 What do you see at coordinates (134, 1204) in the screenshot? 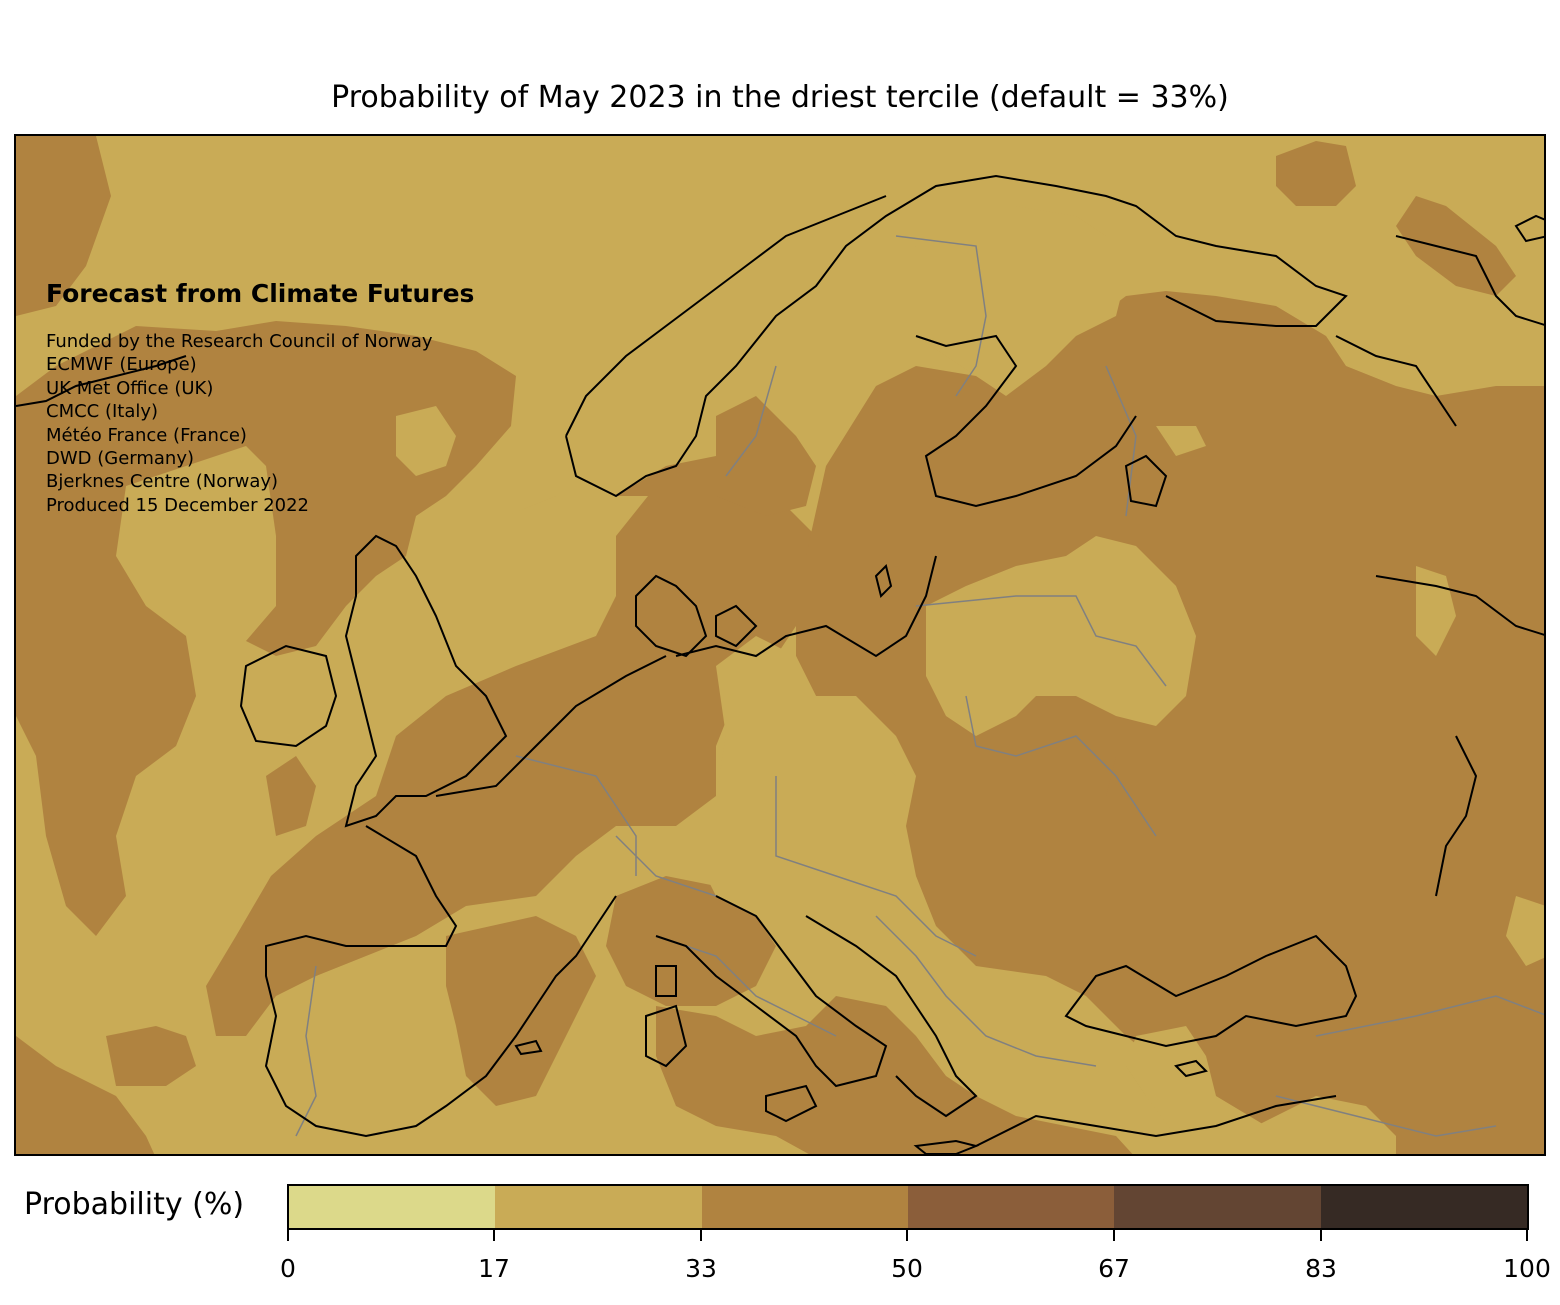
I see `colorbar-label: Probability (%)` at bounding box center [134, 1204].